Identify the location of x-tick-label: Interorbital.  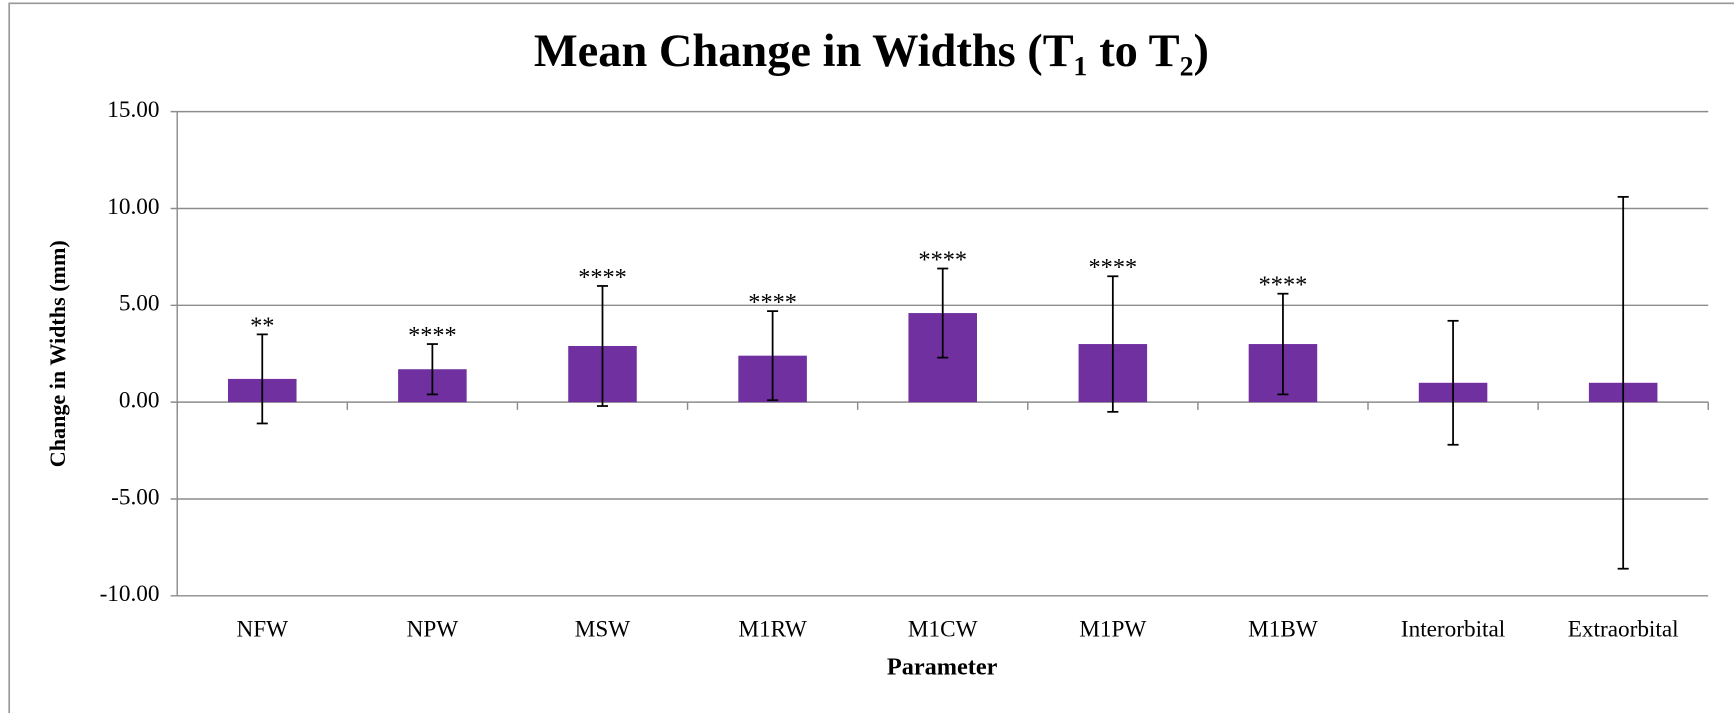
(1453, 630).